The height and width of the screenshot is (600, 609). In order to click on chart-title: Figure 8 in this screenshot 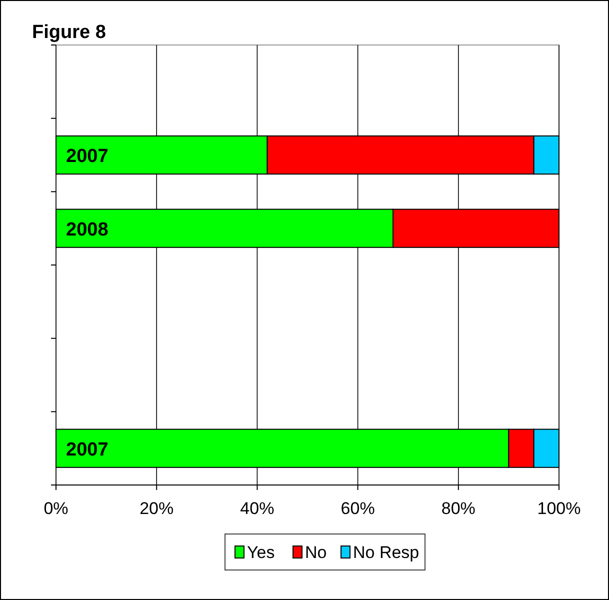, I will do `click(69, 32)`.